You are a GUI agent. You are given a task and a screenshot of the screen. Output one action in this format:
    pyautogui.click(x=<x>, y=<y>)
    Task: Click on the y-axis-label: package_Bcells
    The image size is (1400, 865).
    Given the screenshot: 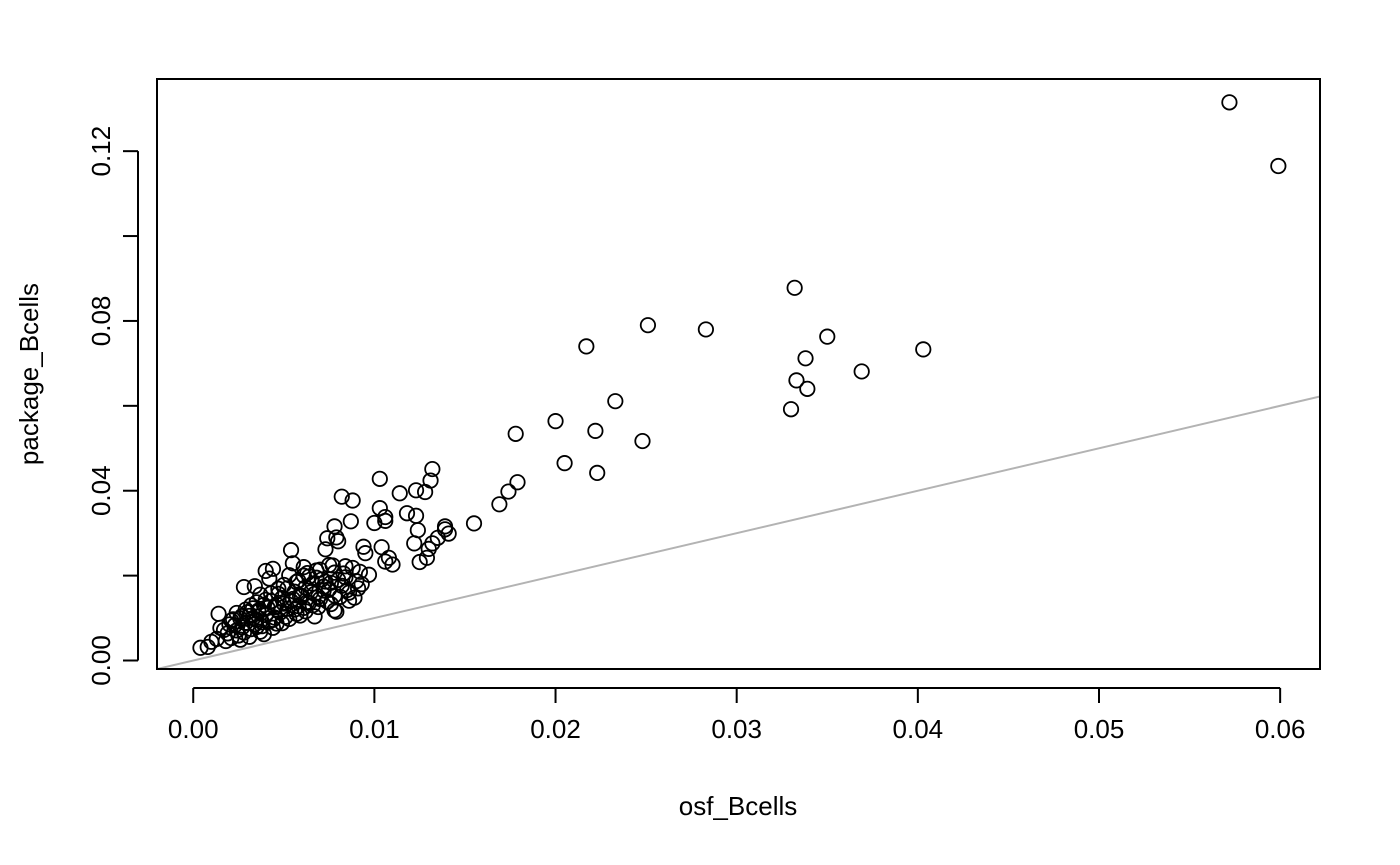 What is the action you would take?
    pyautogui.click(x=29, y=374)
    